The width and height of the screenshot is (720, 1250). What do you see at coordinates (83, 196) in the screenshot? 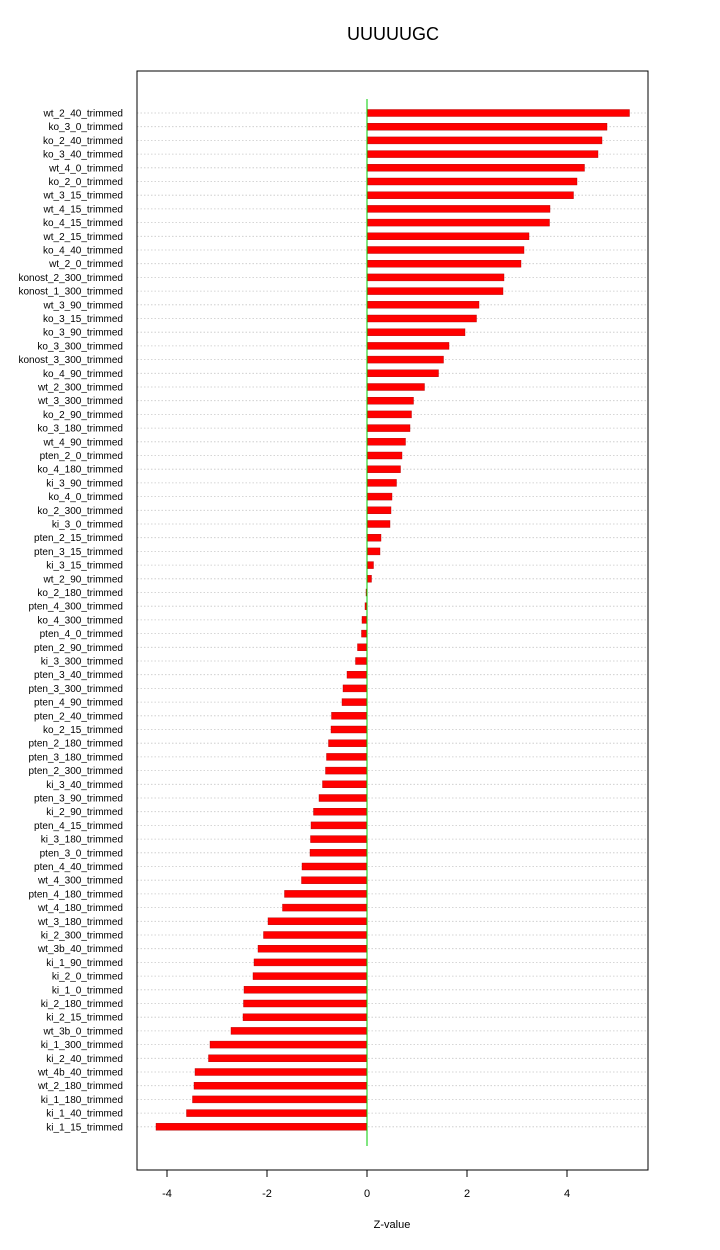
I see `category-label: wt_3_15_trimmed` at bounding box center [83, 196].